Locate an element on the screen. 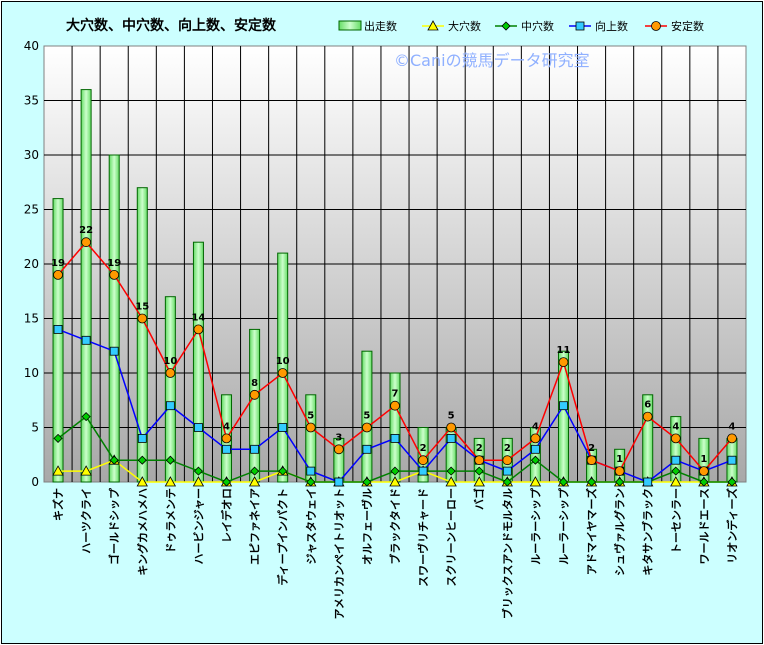 The image size is (764, 645). x-tick-label: トーセンラー is located at coordinates (676, 521).